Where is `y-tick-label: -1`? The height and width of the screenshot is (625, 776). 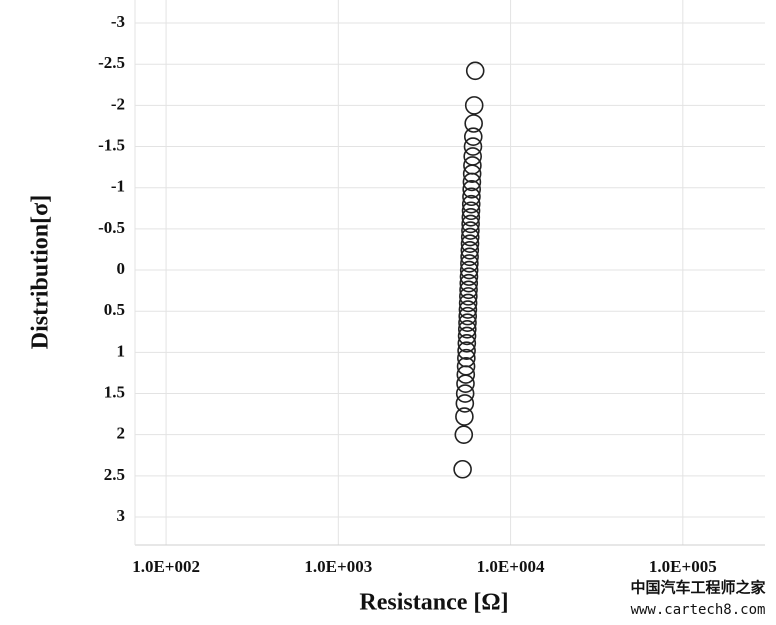 y-tick-label: -1 is located at coordinates (118, 186).